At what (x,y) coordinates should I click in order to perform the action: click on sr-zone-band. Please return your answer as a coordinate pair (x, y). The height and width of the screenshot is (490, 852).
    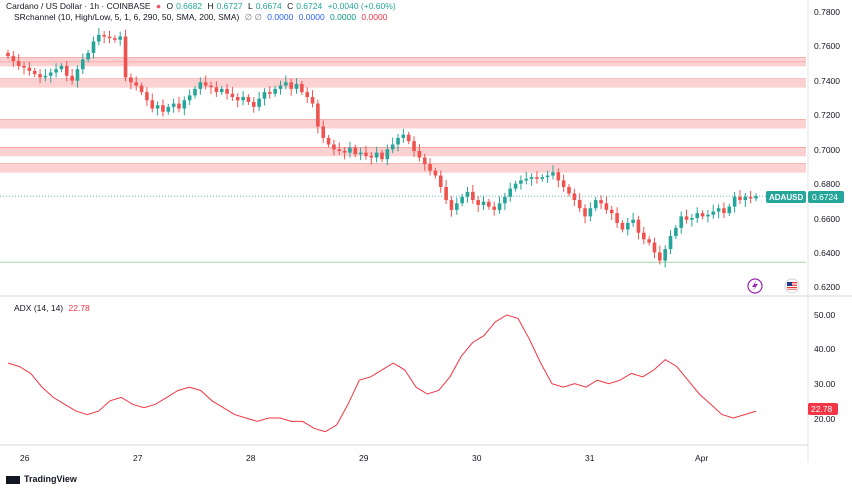
    Looking at the image, I should click on (403, 168).